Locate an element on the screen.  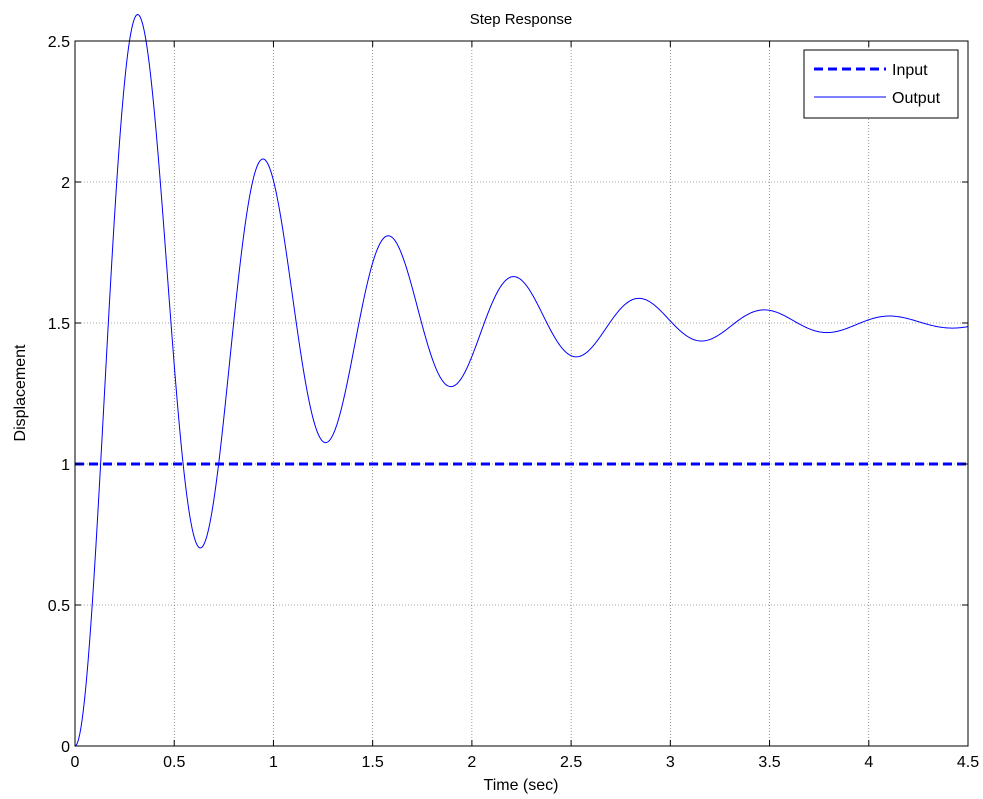
x-tick-label: 1.5 is located at coordinates (373, 762).